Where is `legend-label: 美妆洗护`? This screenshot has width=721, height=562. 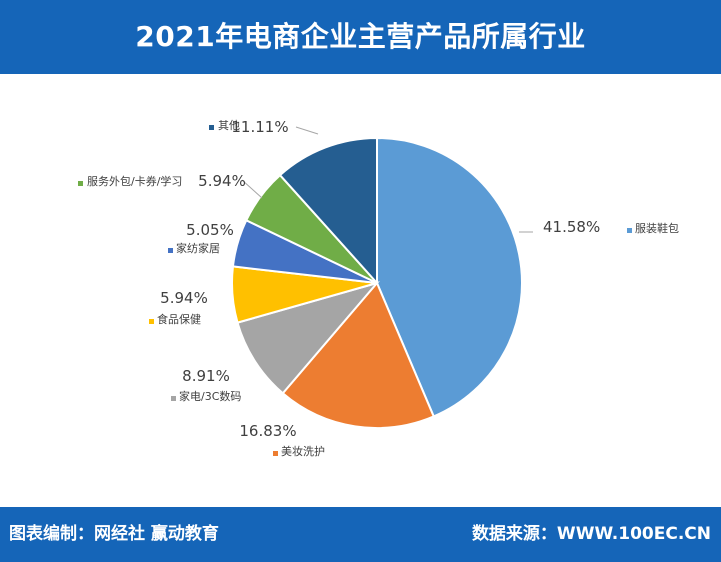
legend-label: 美妆洗护 is located at coordinates (303, 451).